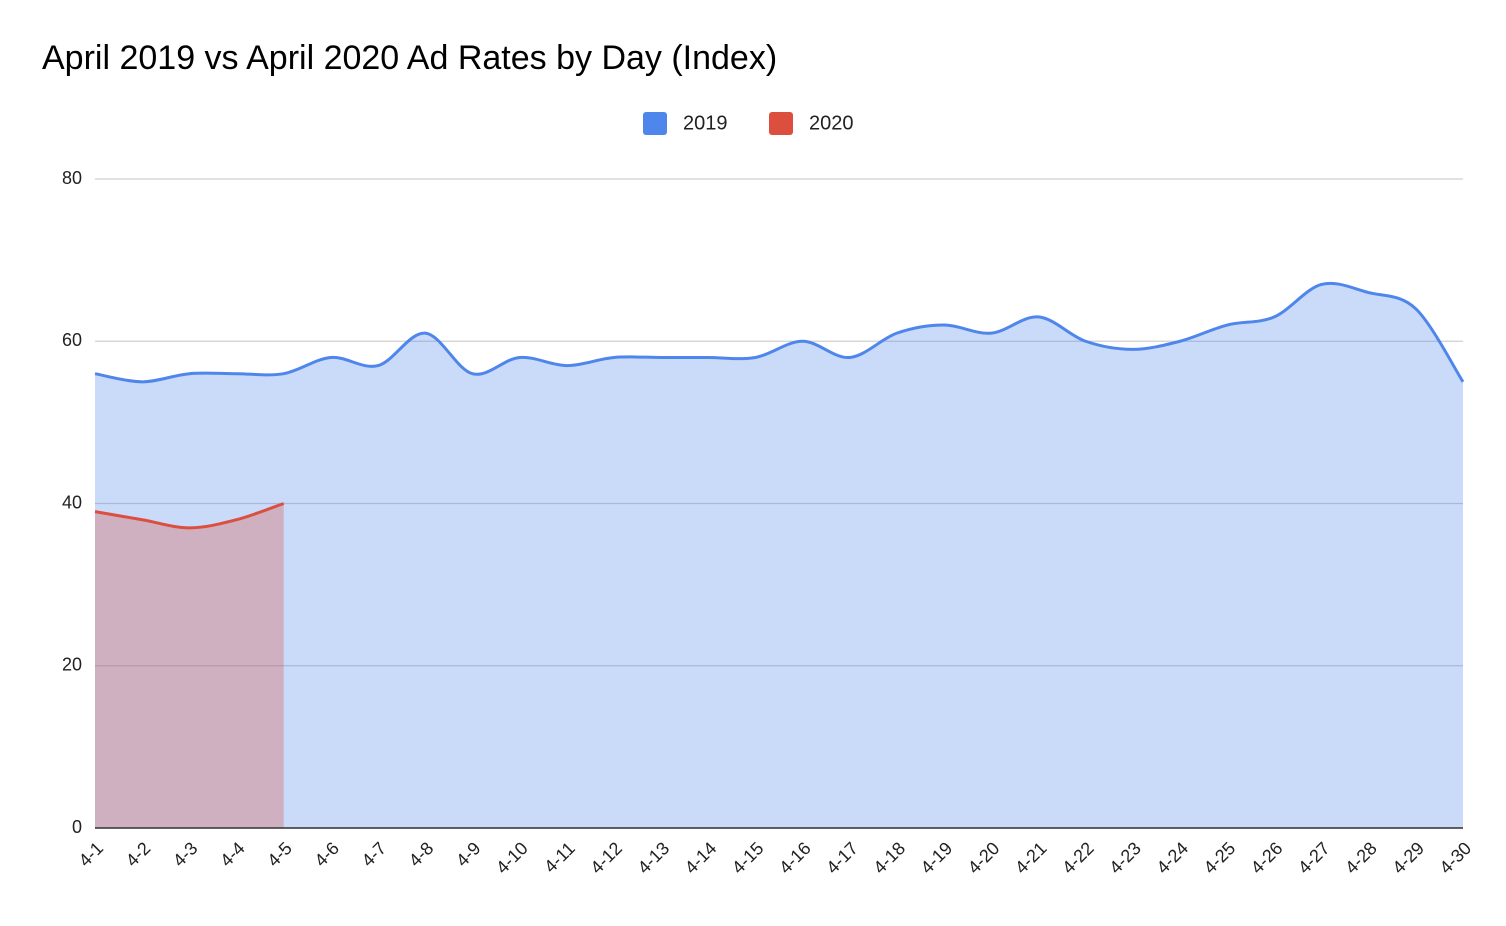  What do you see at coordinates (72, 502) in the screenshot?
I see `y-tick-label: 40` at bounding box center [72, 502].